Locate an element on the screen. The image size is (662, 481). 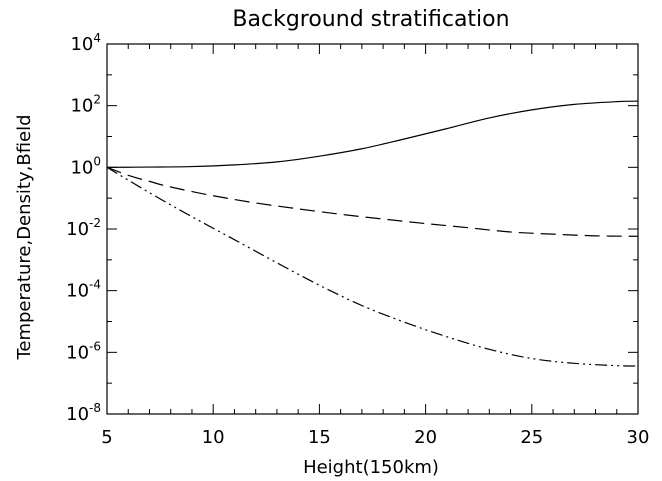
series-line-dashed is located at coordinates (372, 201).